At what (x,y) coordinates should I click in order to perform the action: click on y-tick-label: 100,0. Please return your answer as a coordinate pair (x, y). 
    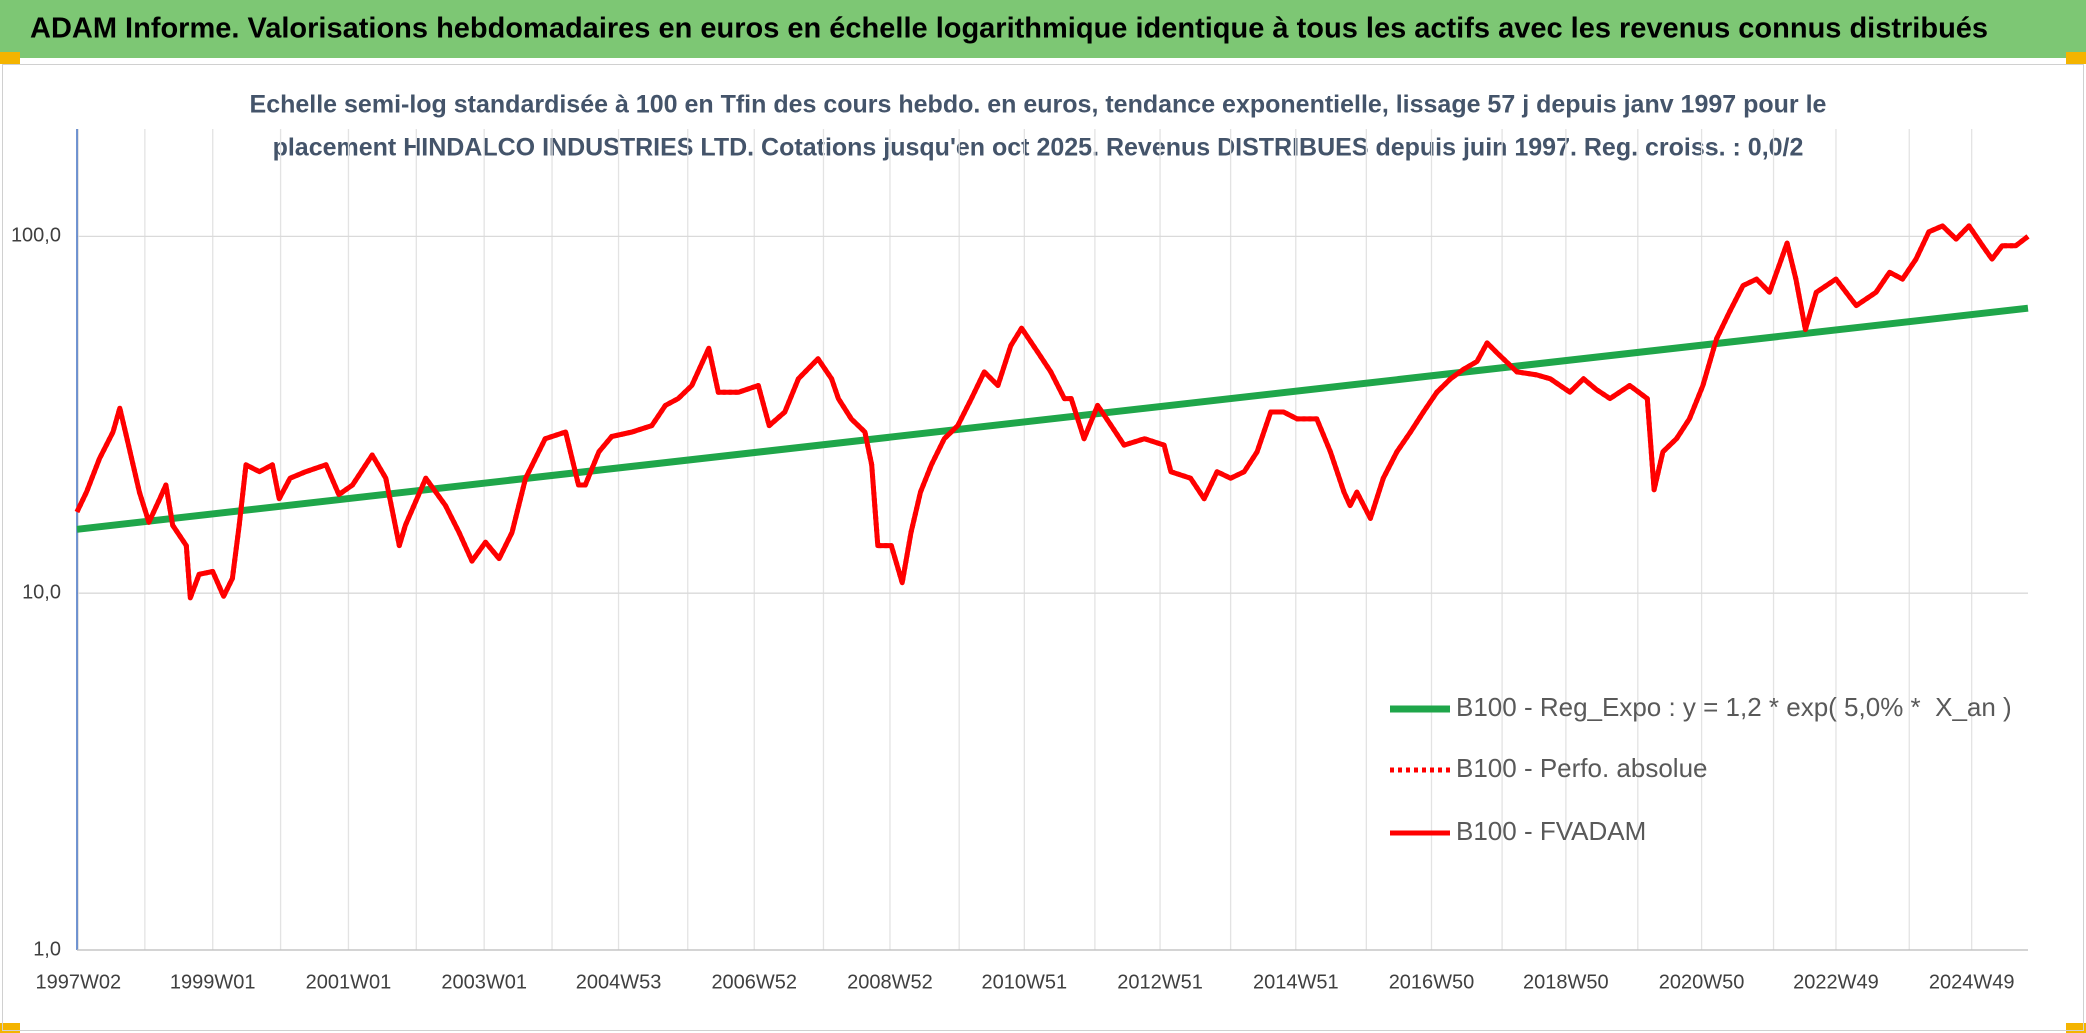
    Looking at the image, I should click on (36, 236).